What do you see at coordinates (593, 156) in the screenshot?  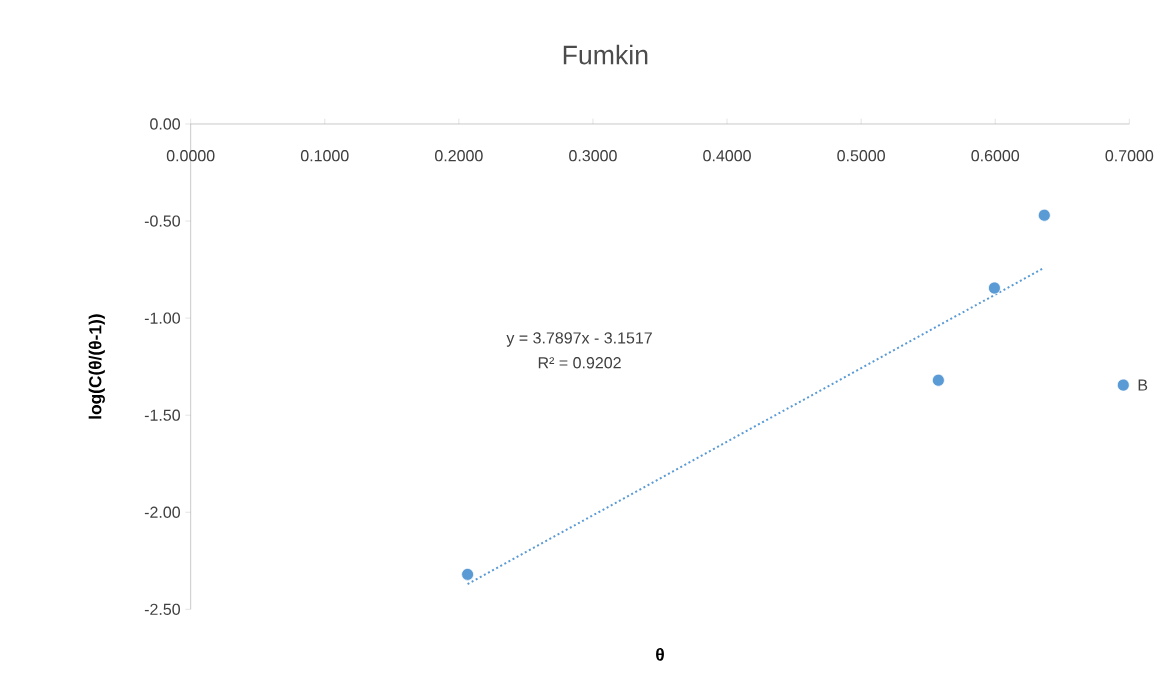 I see `x-tick-label: 0.3000` at bounding box center [593, 156].